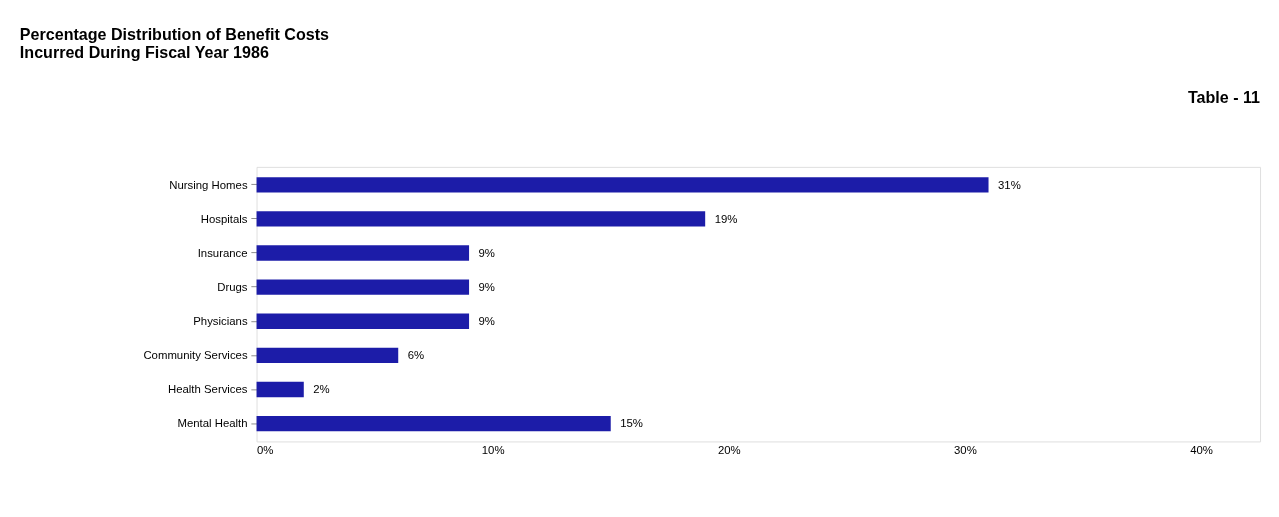 The image size is (1279, 517). I want to click on data-label: 19%, so click(726, 218).